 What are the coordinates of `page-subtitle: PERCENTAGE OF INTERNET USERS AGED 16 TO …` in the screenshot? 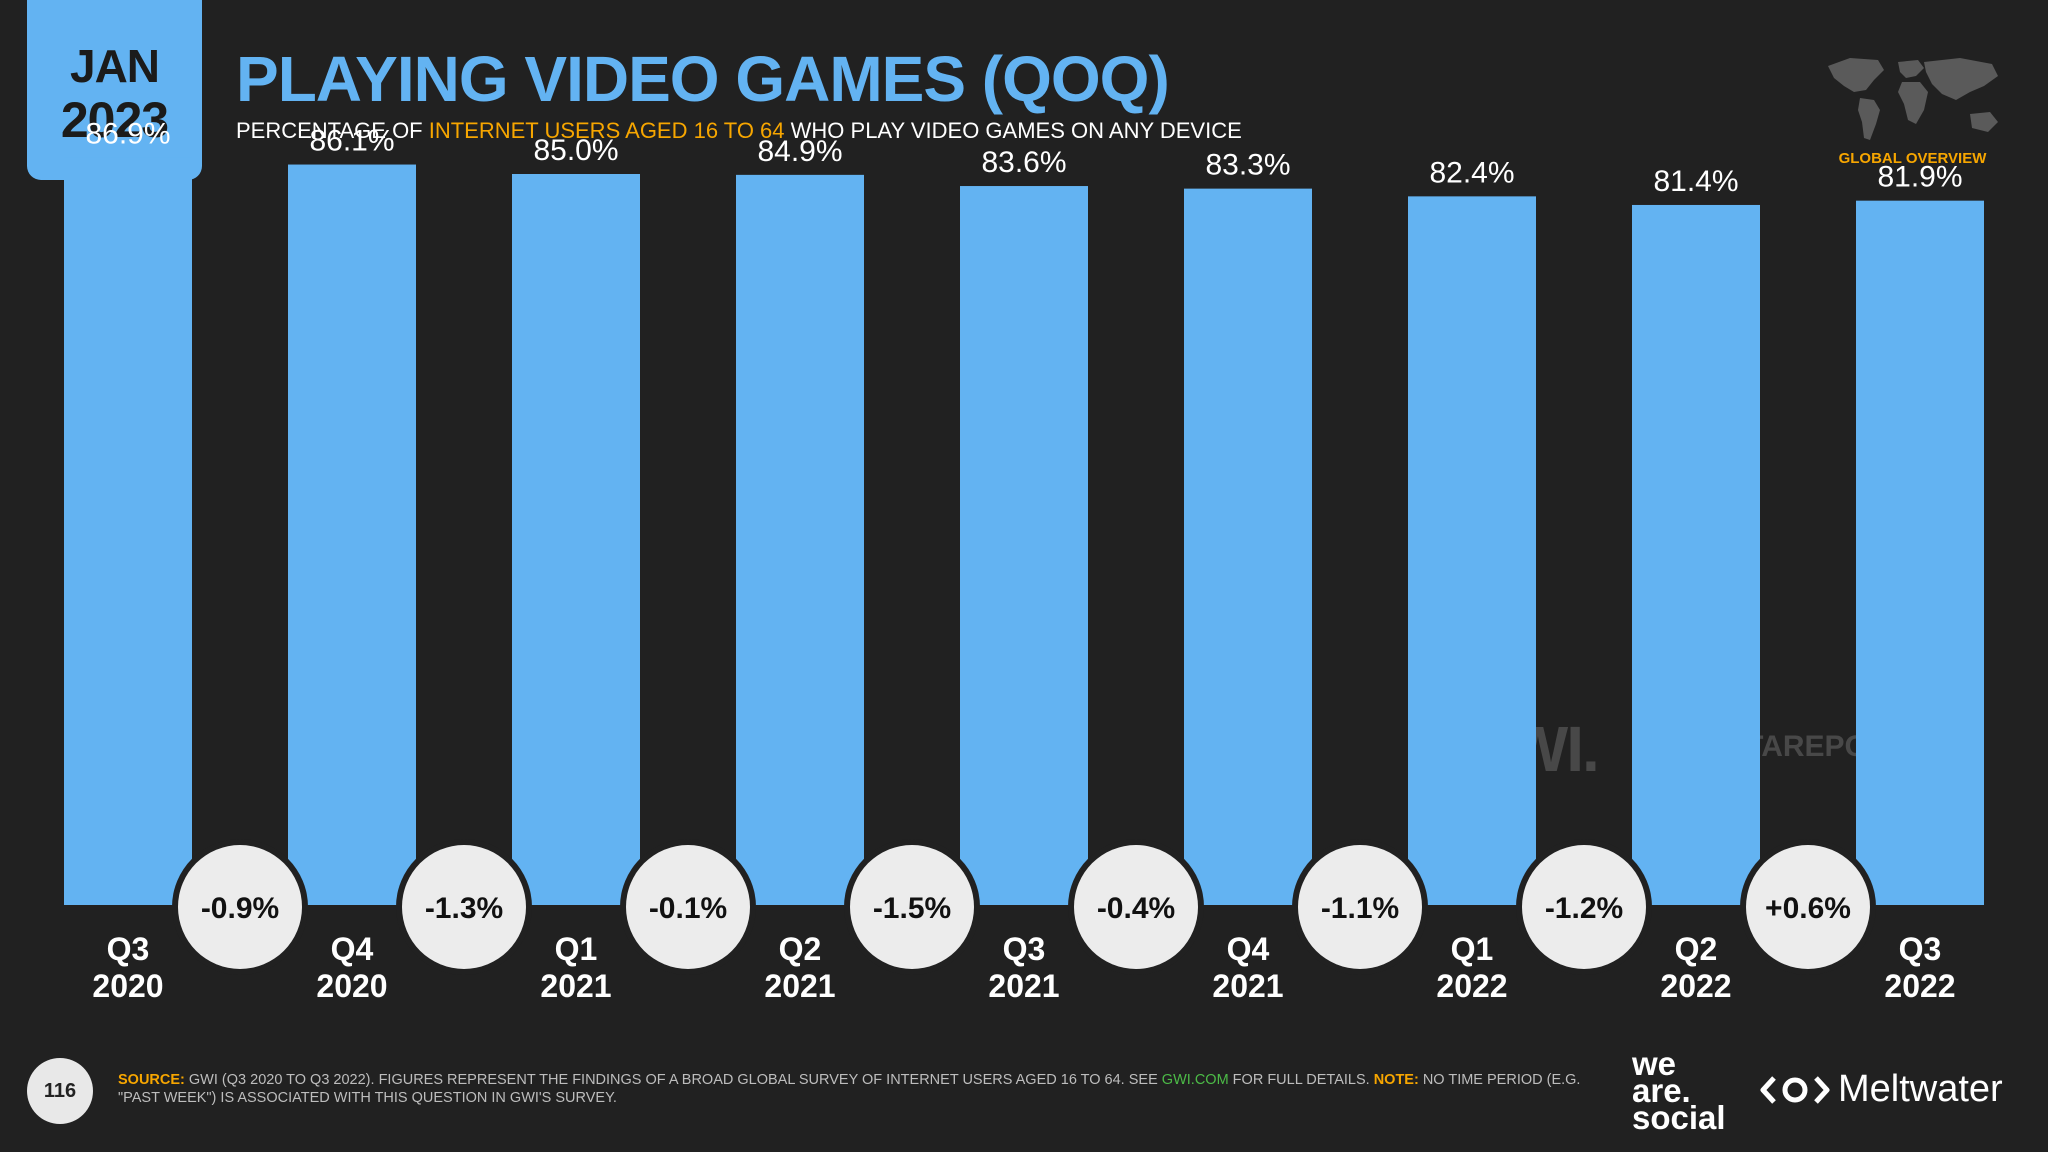 It's located at (739, 131).